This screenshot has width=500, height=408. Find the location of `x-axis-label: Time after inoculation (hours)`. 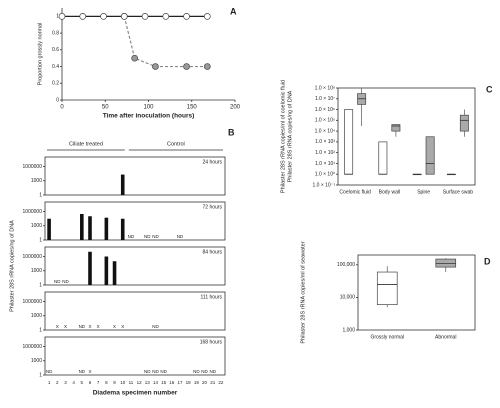

x-axis-label: Time after inoculation (hours) is located at coordinates (149, 116).